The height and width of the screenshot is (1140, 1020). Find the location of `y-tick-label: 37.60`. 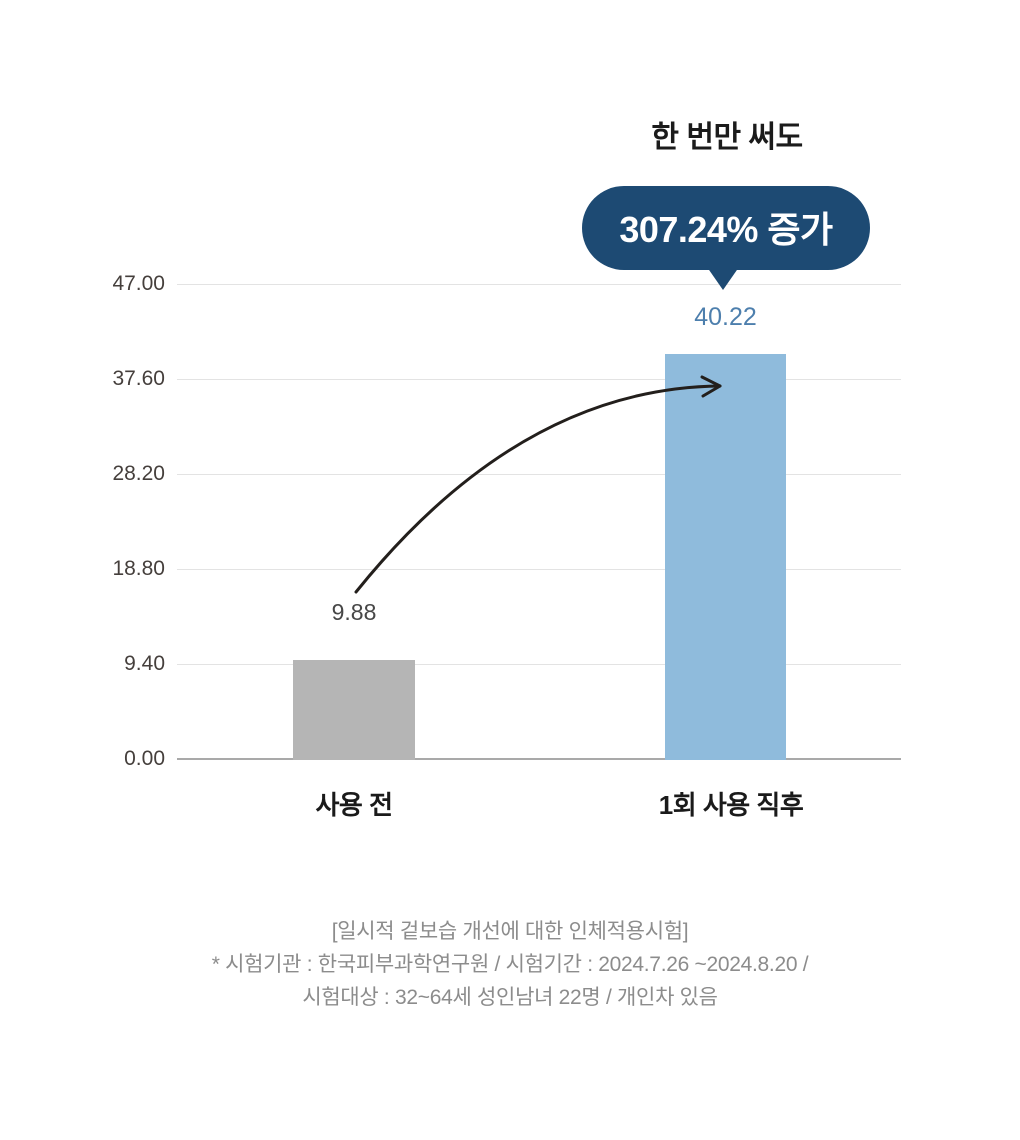

y-tick-label: 37.60 is located at coordinates (138, 378).